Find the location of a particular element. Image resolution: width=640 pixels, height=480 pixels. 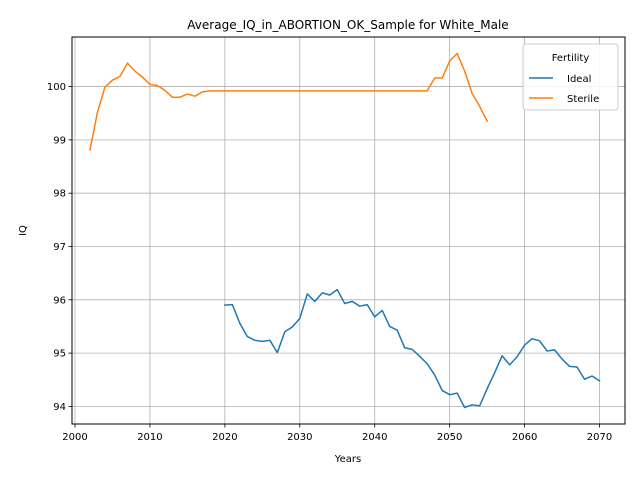

x-tick-label: 2050 is located at coordinates (449, 437).